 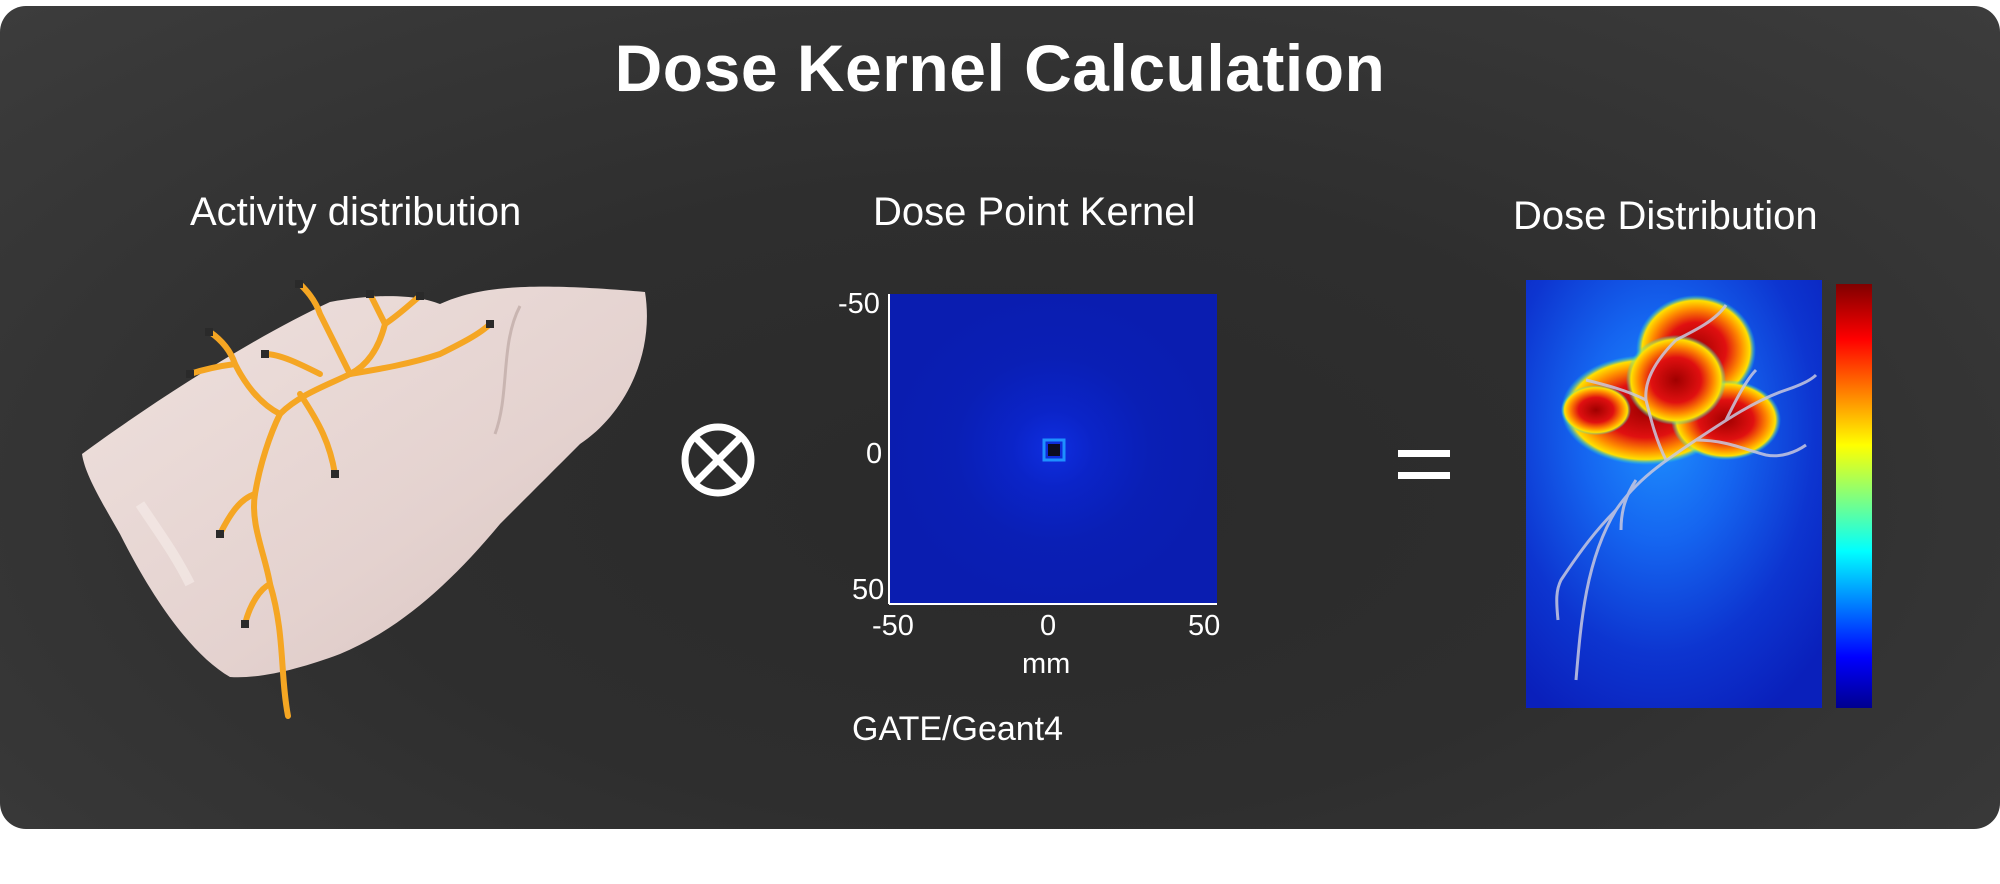 I want to click on x-tick-right: 50, so click(x=1204, y=626).